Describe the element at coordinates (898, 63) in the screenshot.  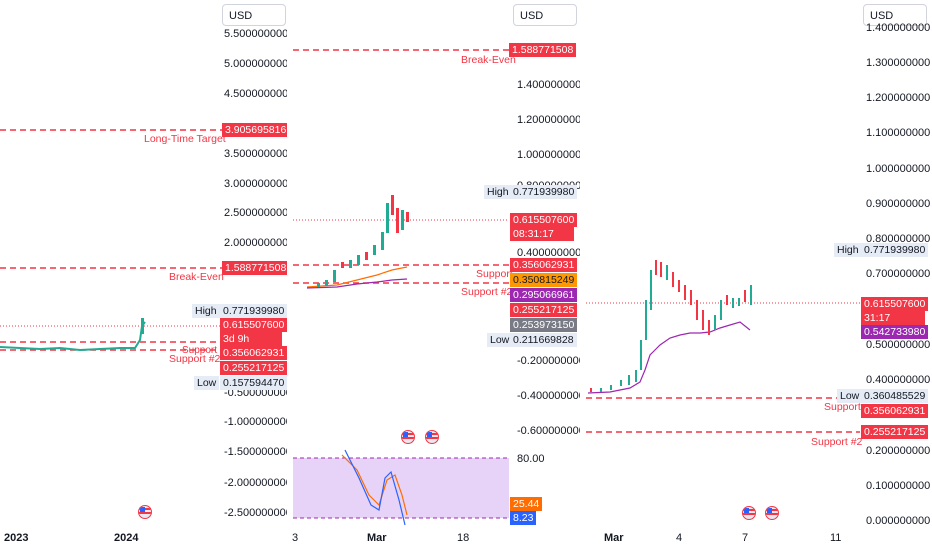
I see `y-tick: 1.300000000` at that location.